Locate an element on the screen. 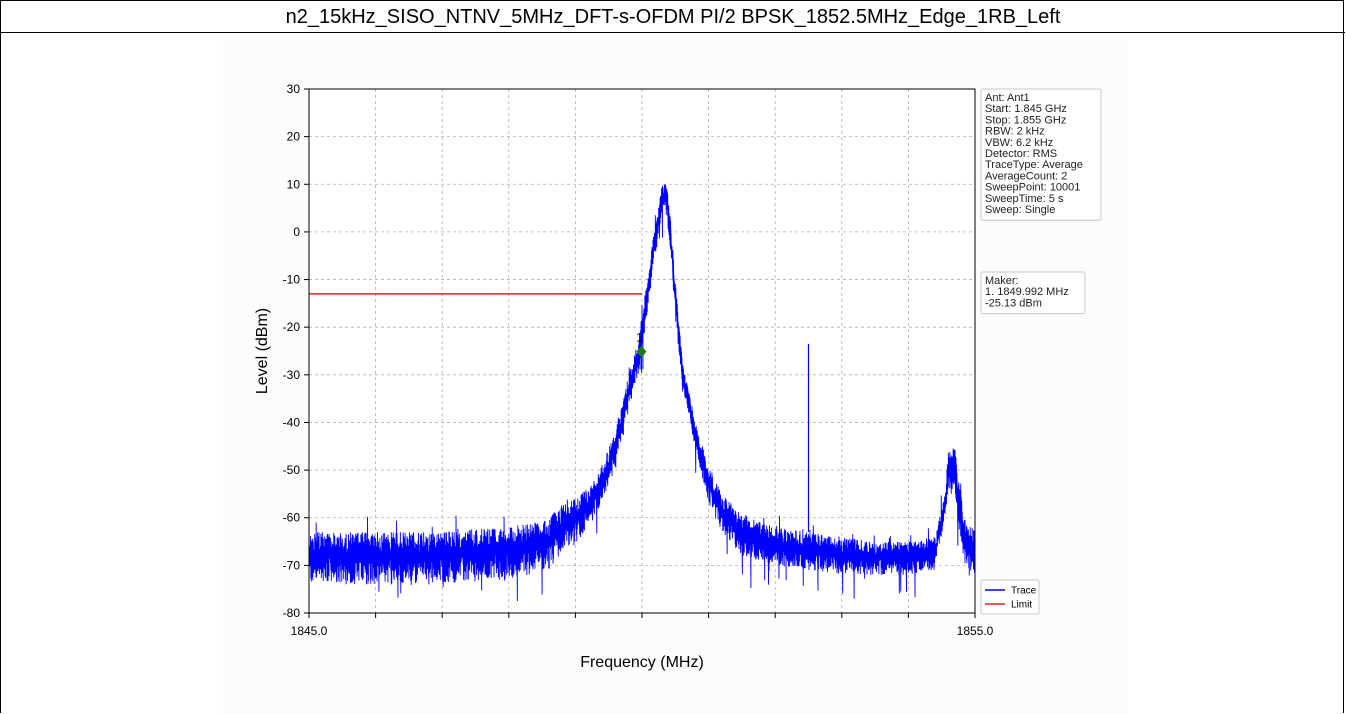 The height and width of the screenshot is (714, 1346). info-bg is located at coordinates (1041, 154).